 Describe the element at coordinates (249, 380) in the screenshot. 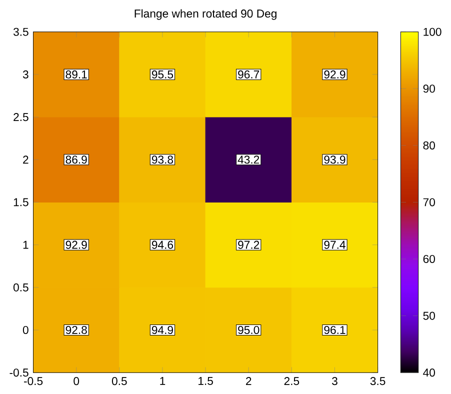

I see `x-tick-label: 2` at that location.